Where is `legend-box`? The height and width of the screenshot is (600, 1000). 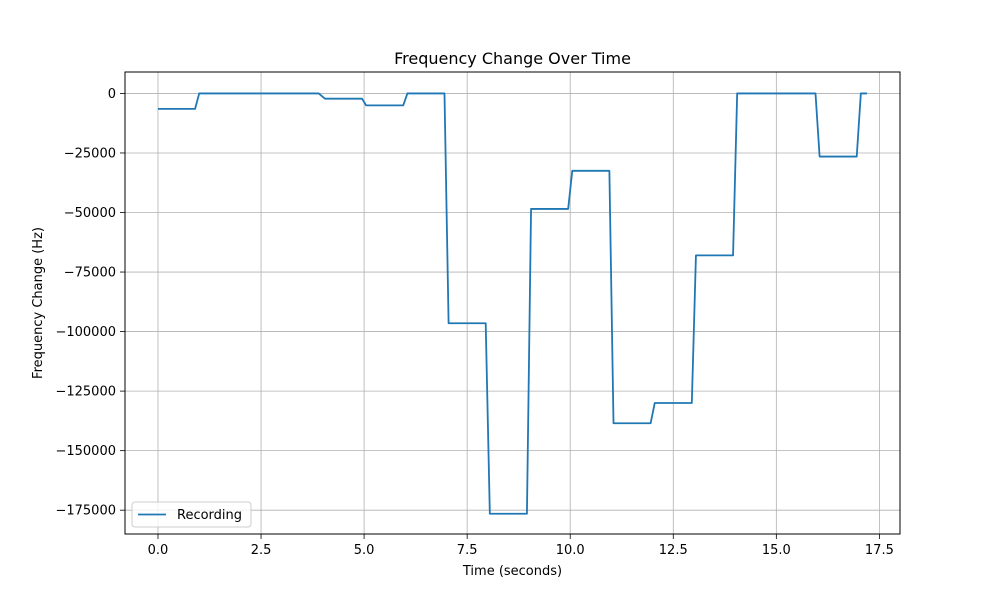 legend-box is located at coordinates (191, 514).